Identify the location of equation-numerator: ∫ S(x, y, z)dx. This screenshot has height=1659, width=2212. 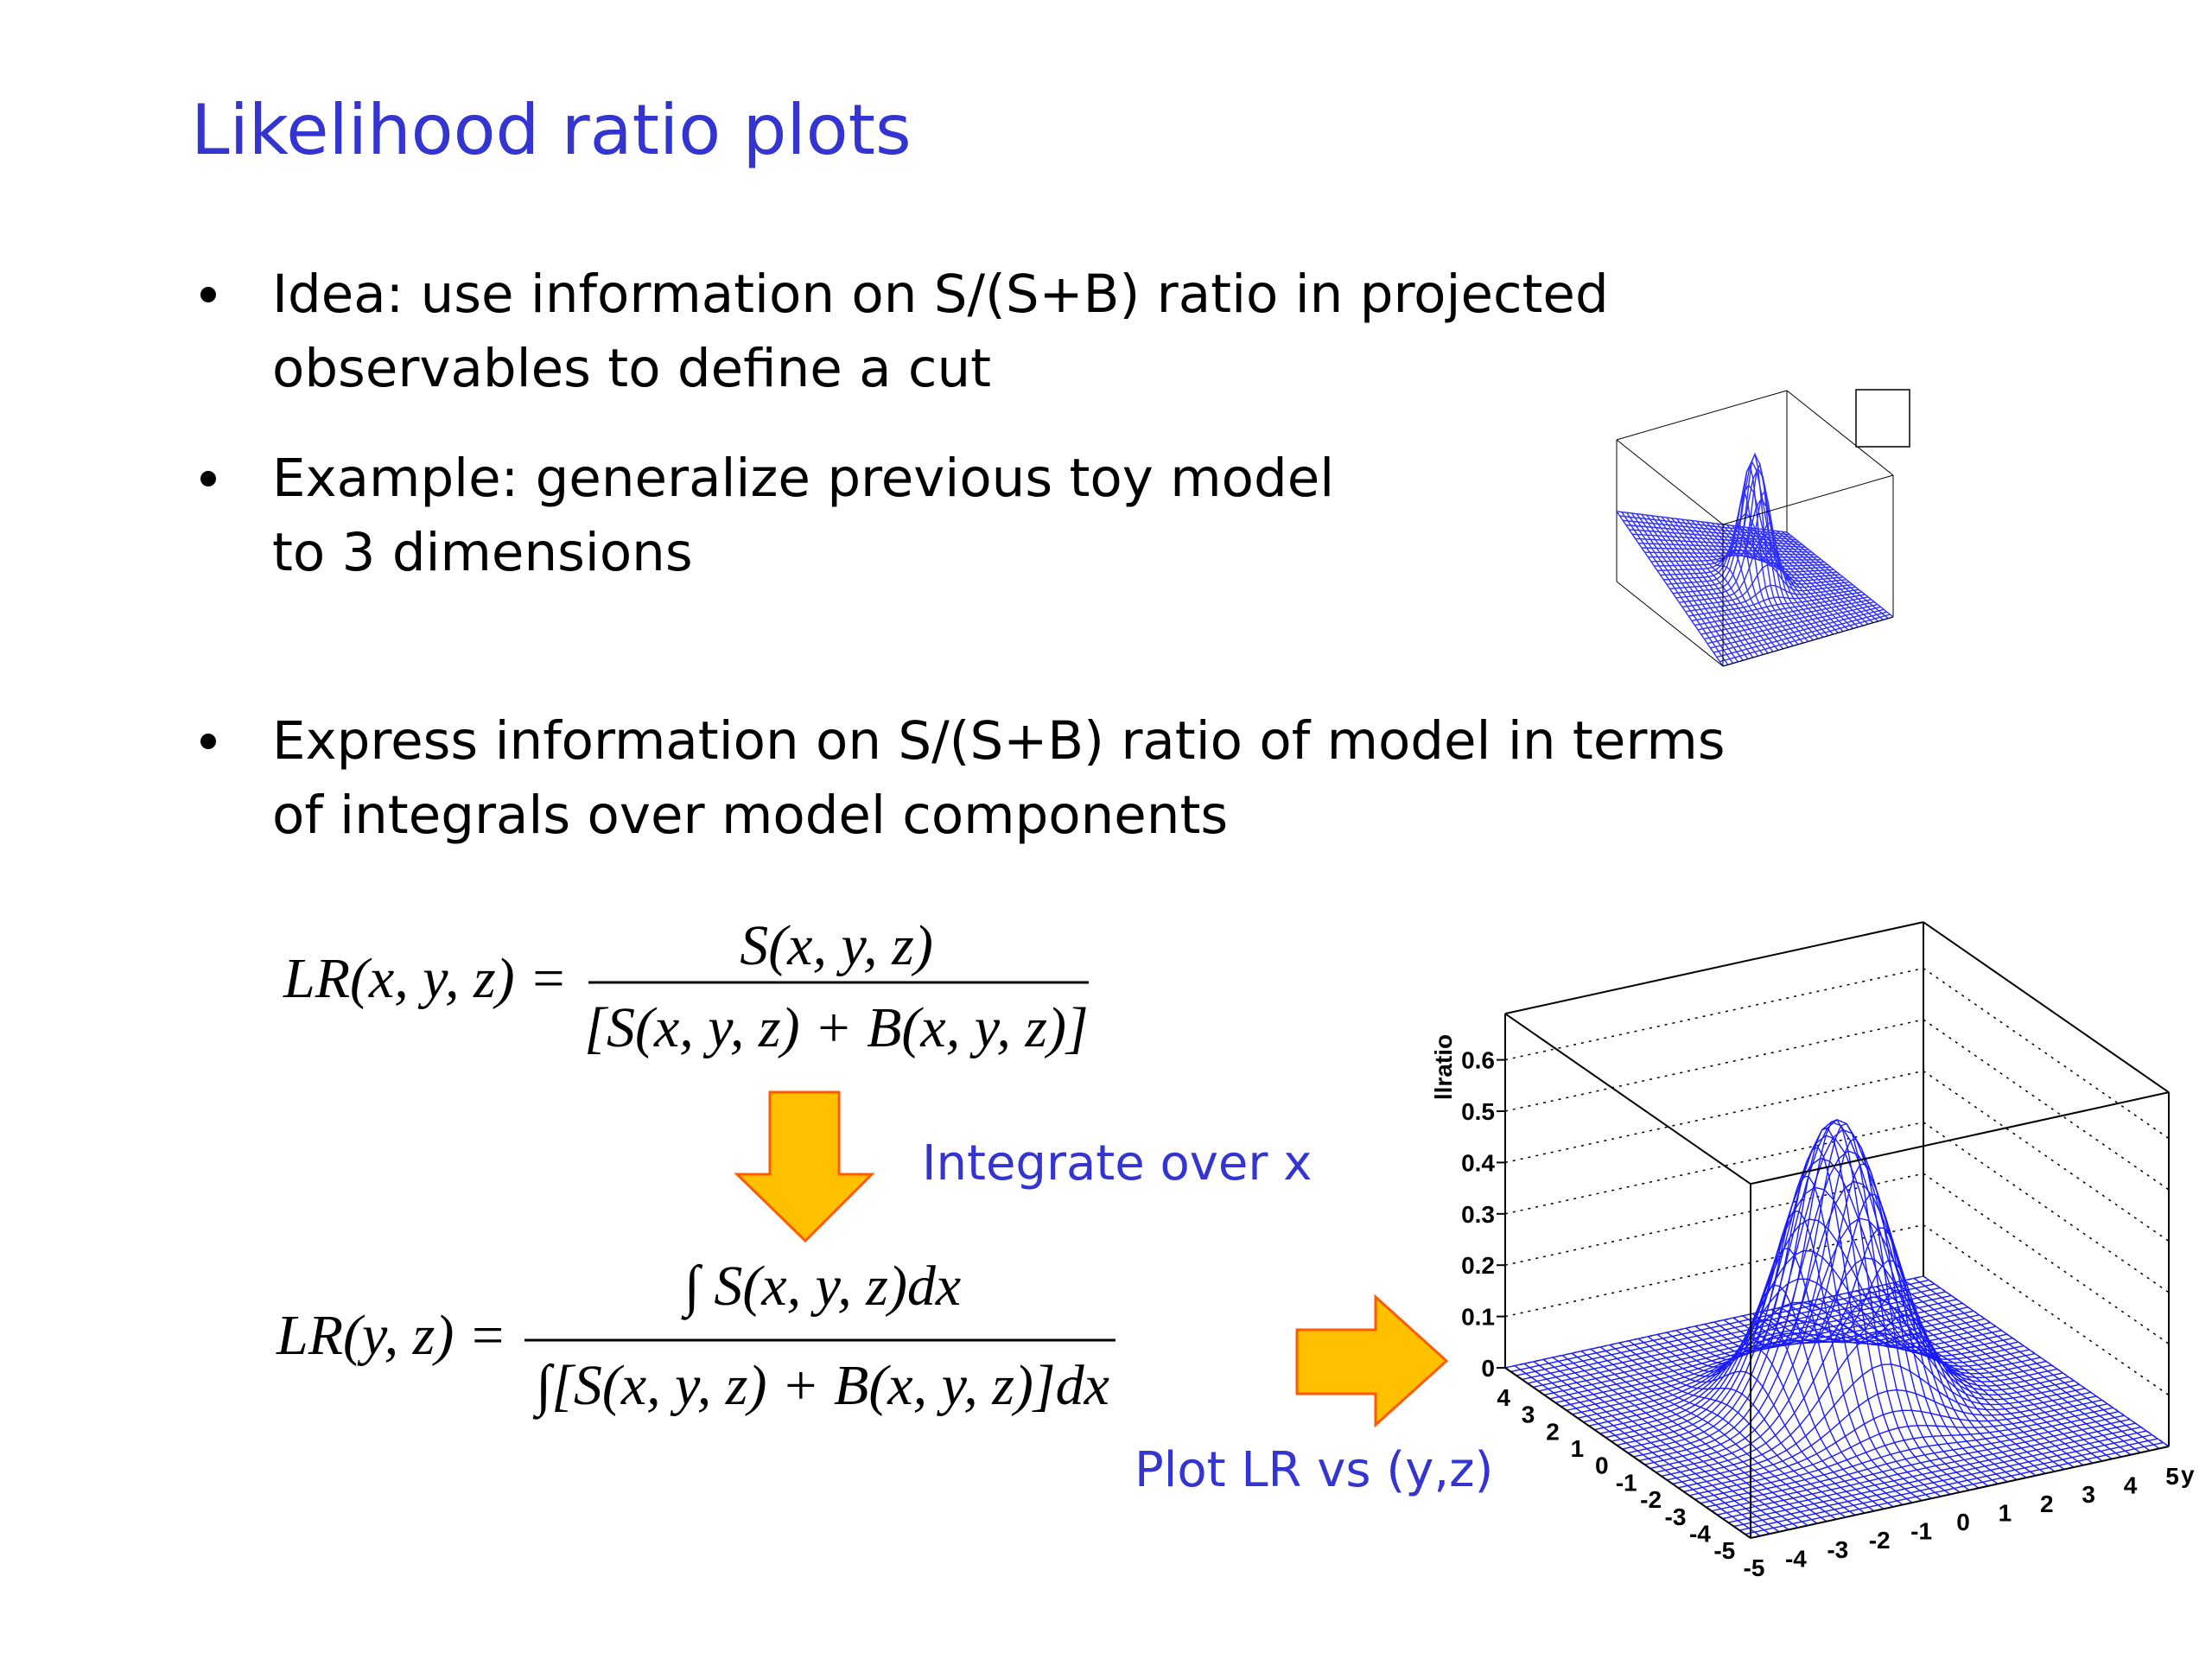
(821, 1287).